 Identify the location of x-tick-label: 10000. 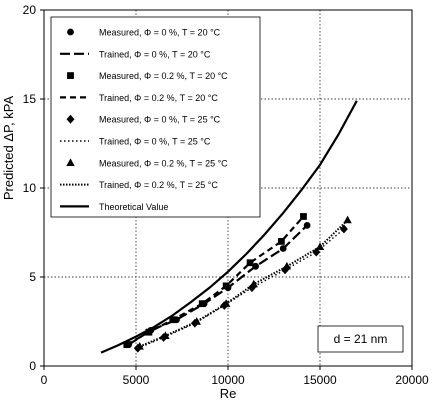
(228, 380).